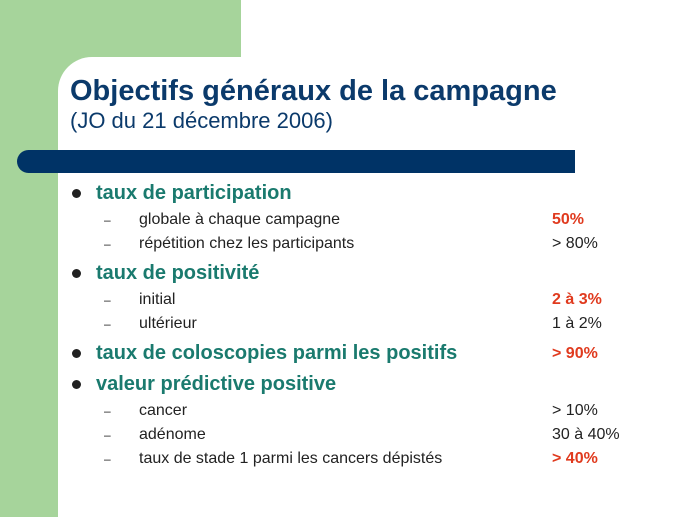  I want to click on sub-item-label: globale à chaque campagne, so click(240, 219).